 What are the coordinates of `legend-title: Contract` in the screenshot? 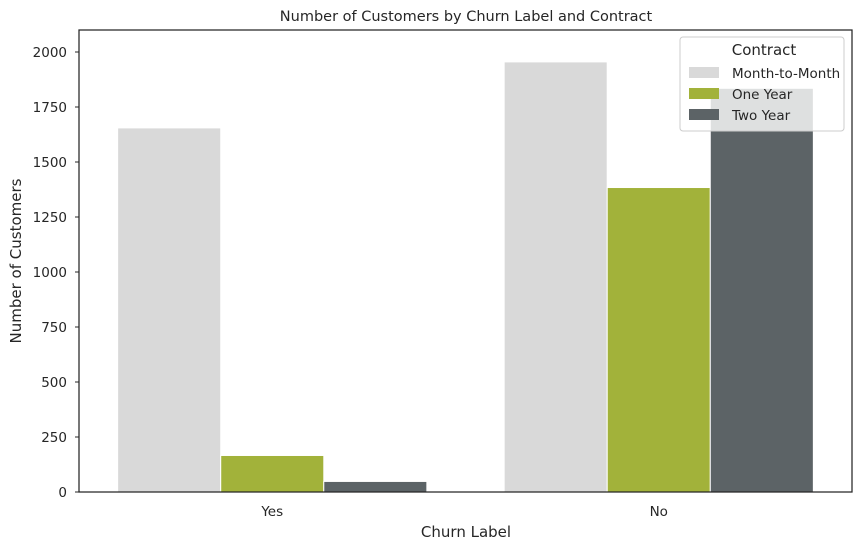 It's located at (764, 50).